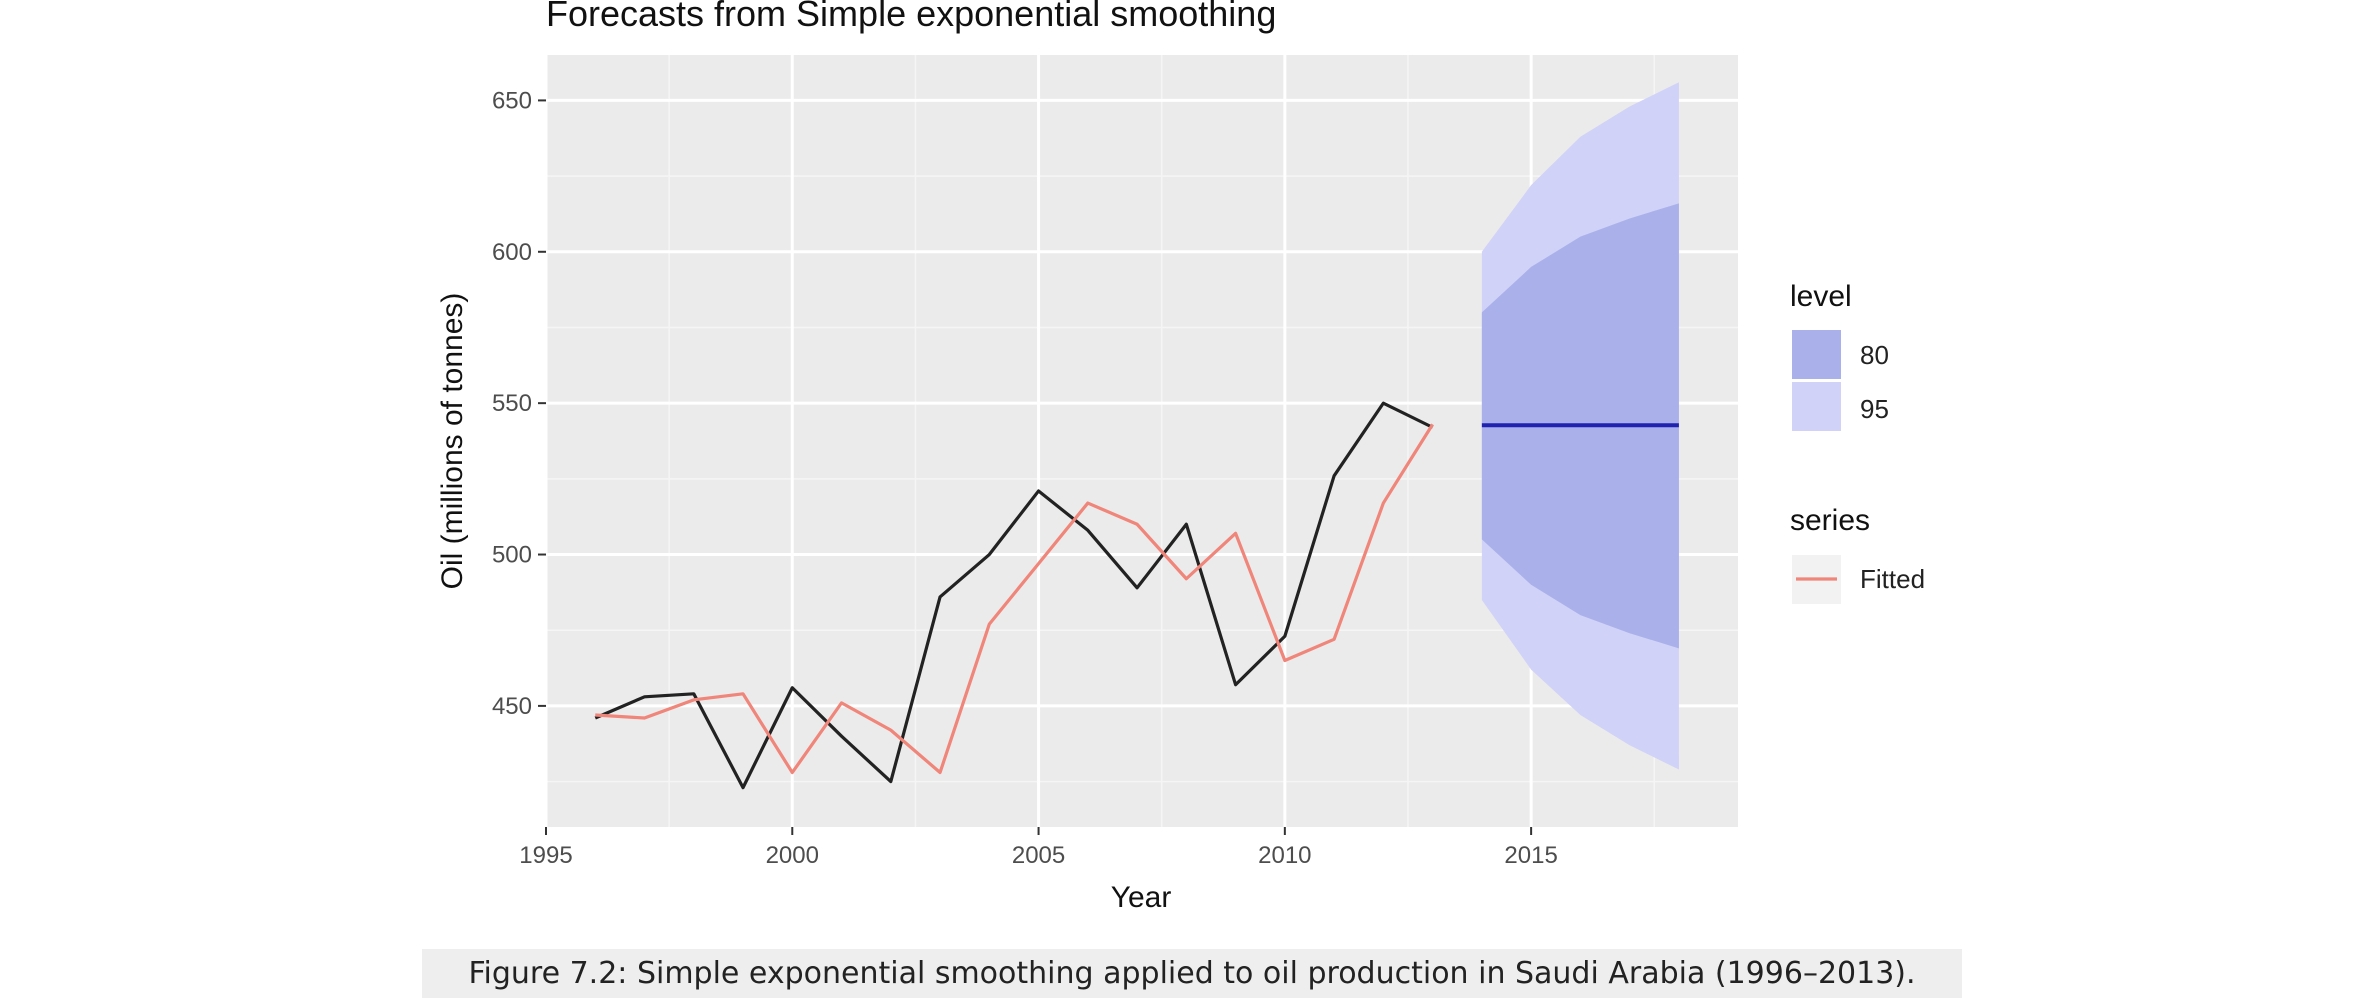 The image size is (2372, 998). I want to click on y-tick-label: 650, so click(512, 100).